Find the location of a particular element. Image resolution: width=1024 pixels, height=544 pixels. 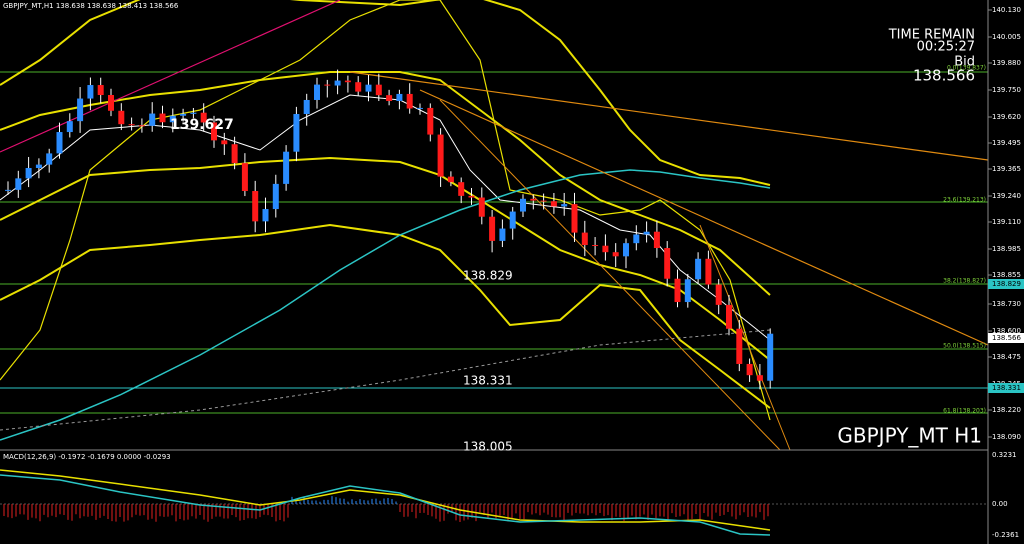

time-remain: 00:25:27 is located at coordinates (946, 47).